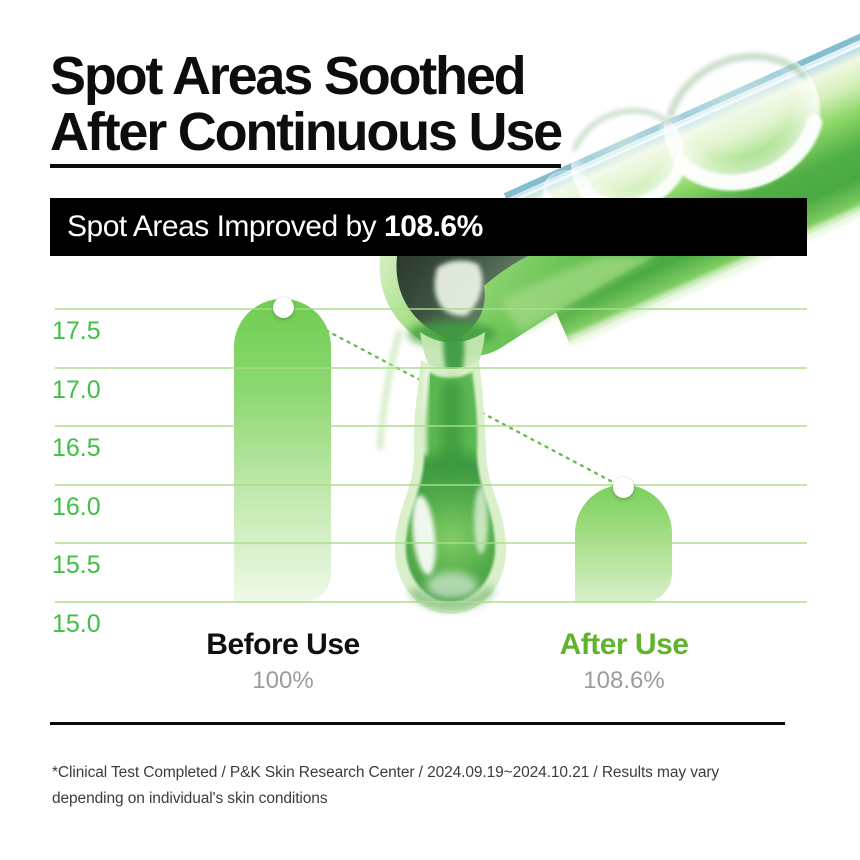  I want to click on ytick-17-0: 17.0, so click(76, 390).